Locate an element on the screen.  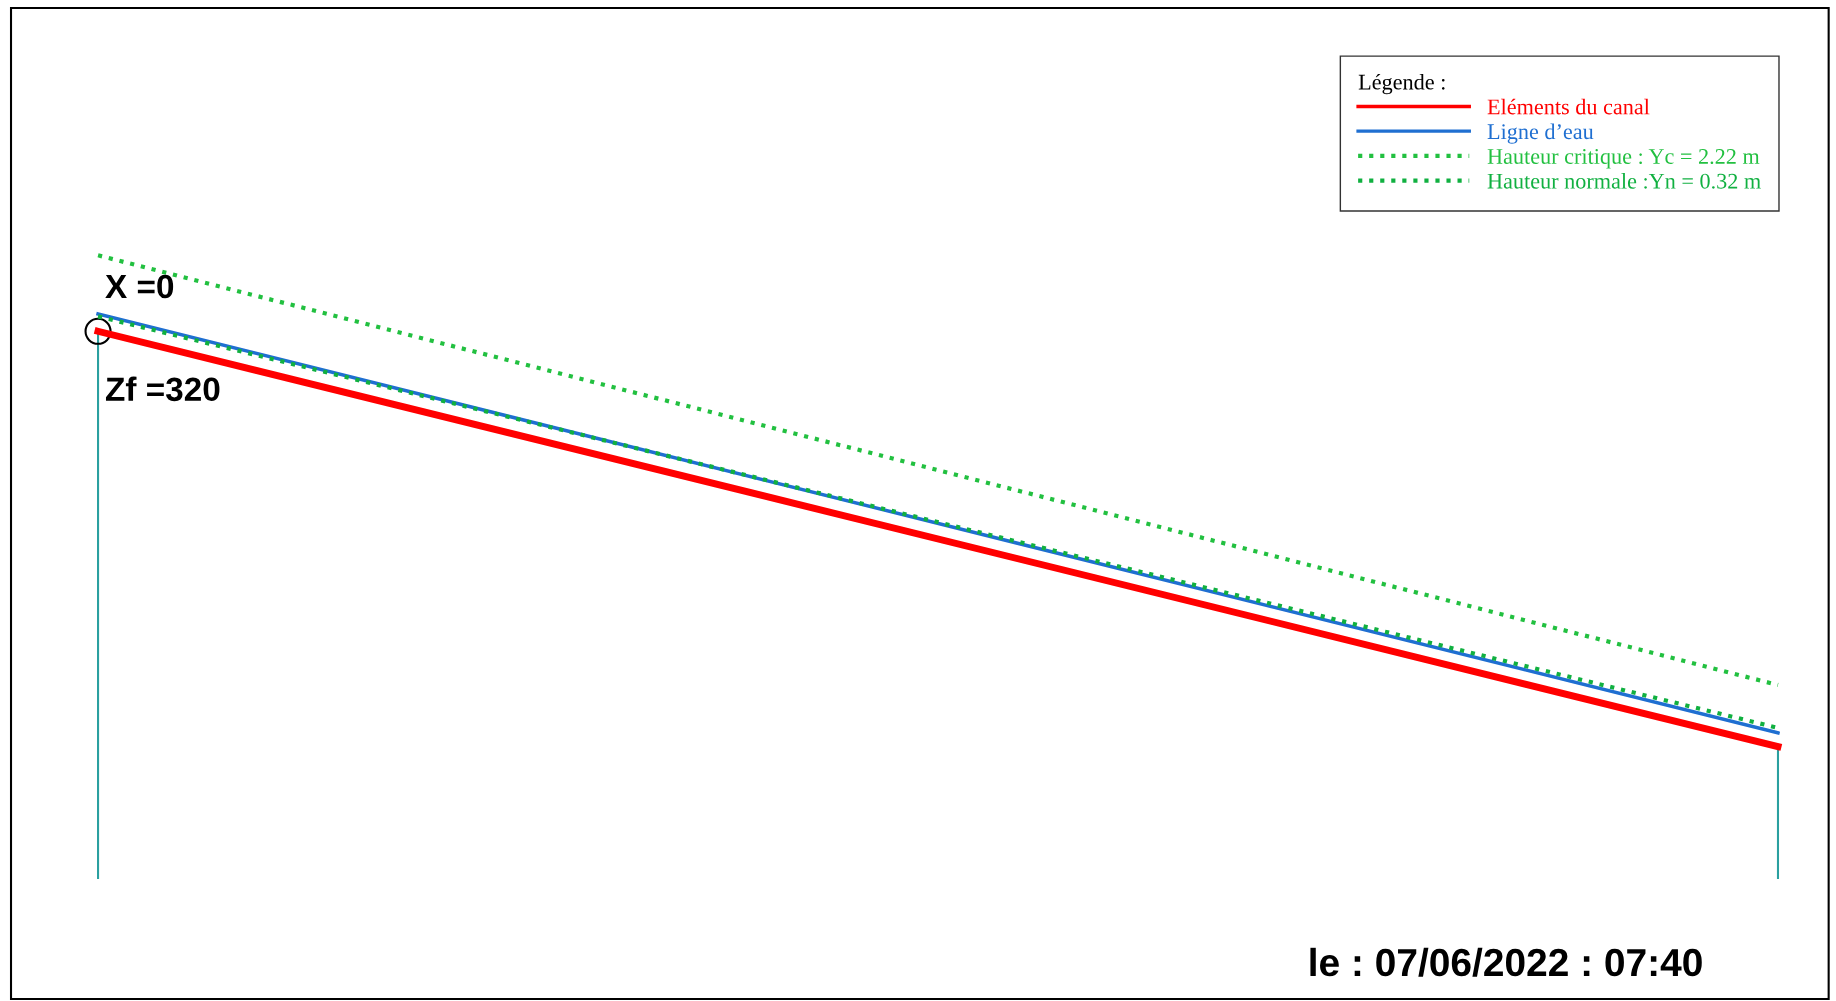
text: Ligne d’eau is located at coordinates (1540, 133).